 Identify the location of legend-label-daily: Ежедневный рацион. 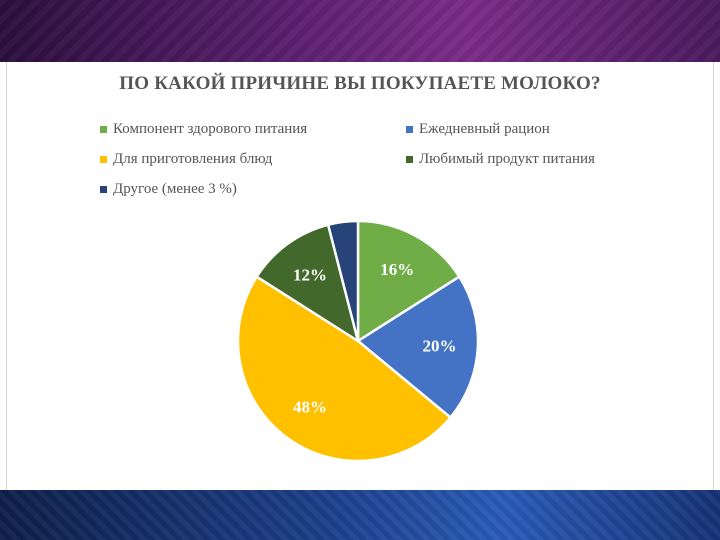
(484, 129).